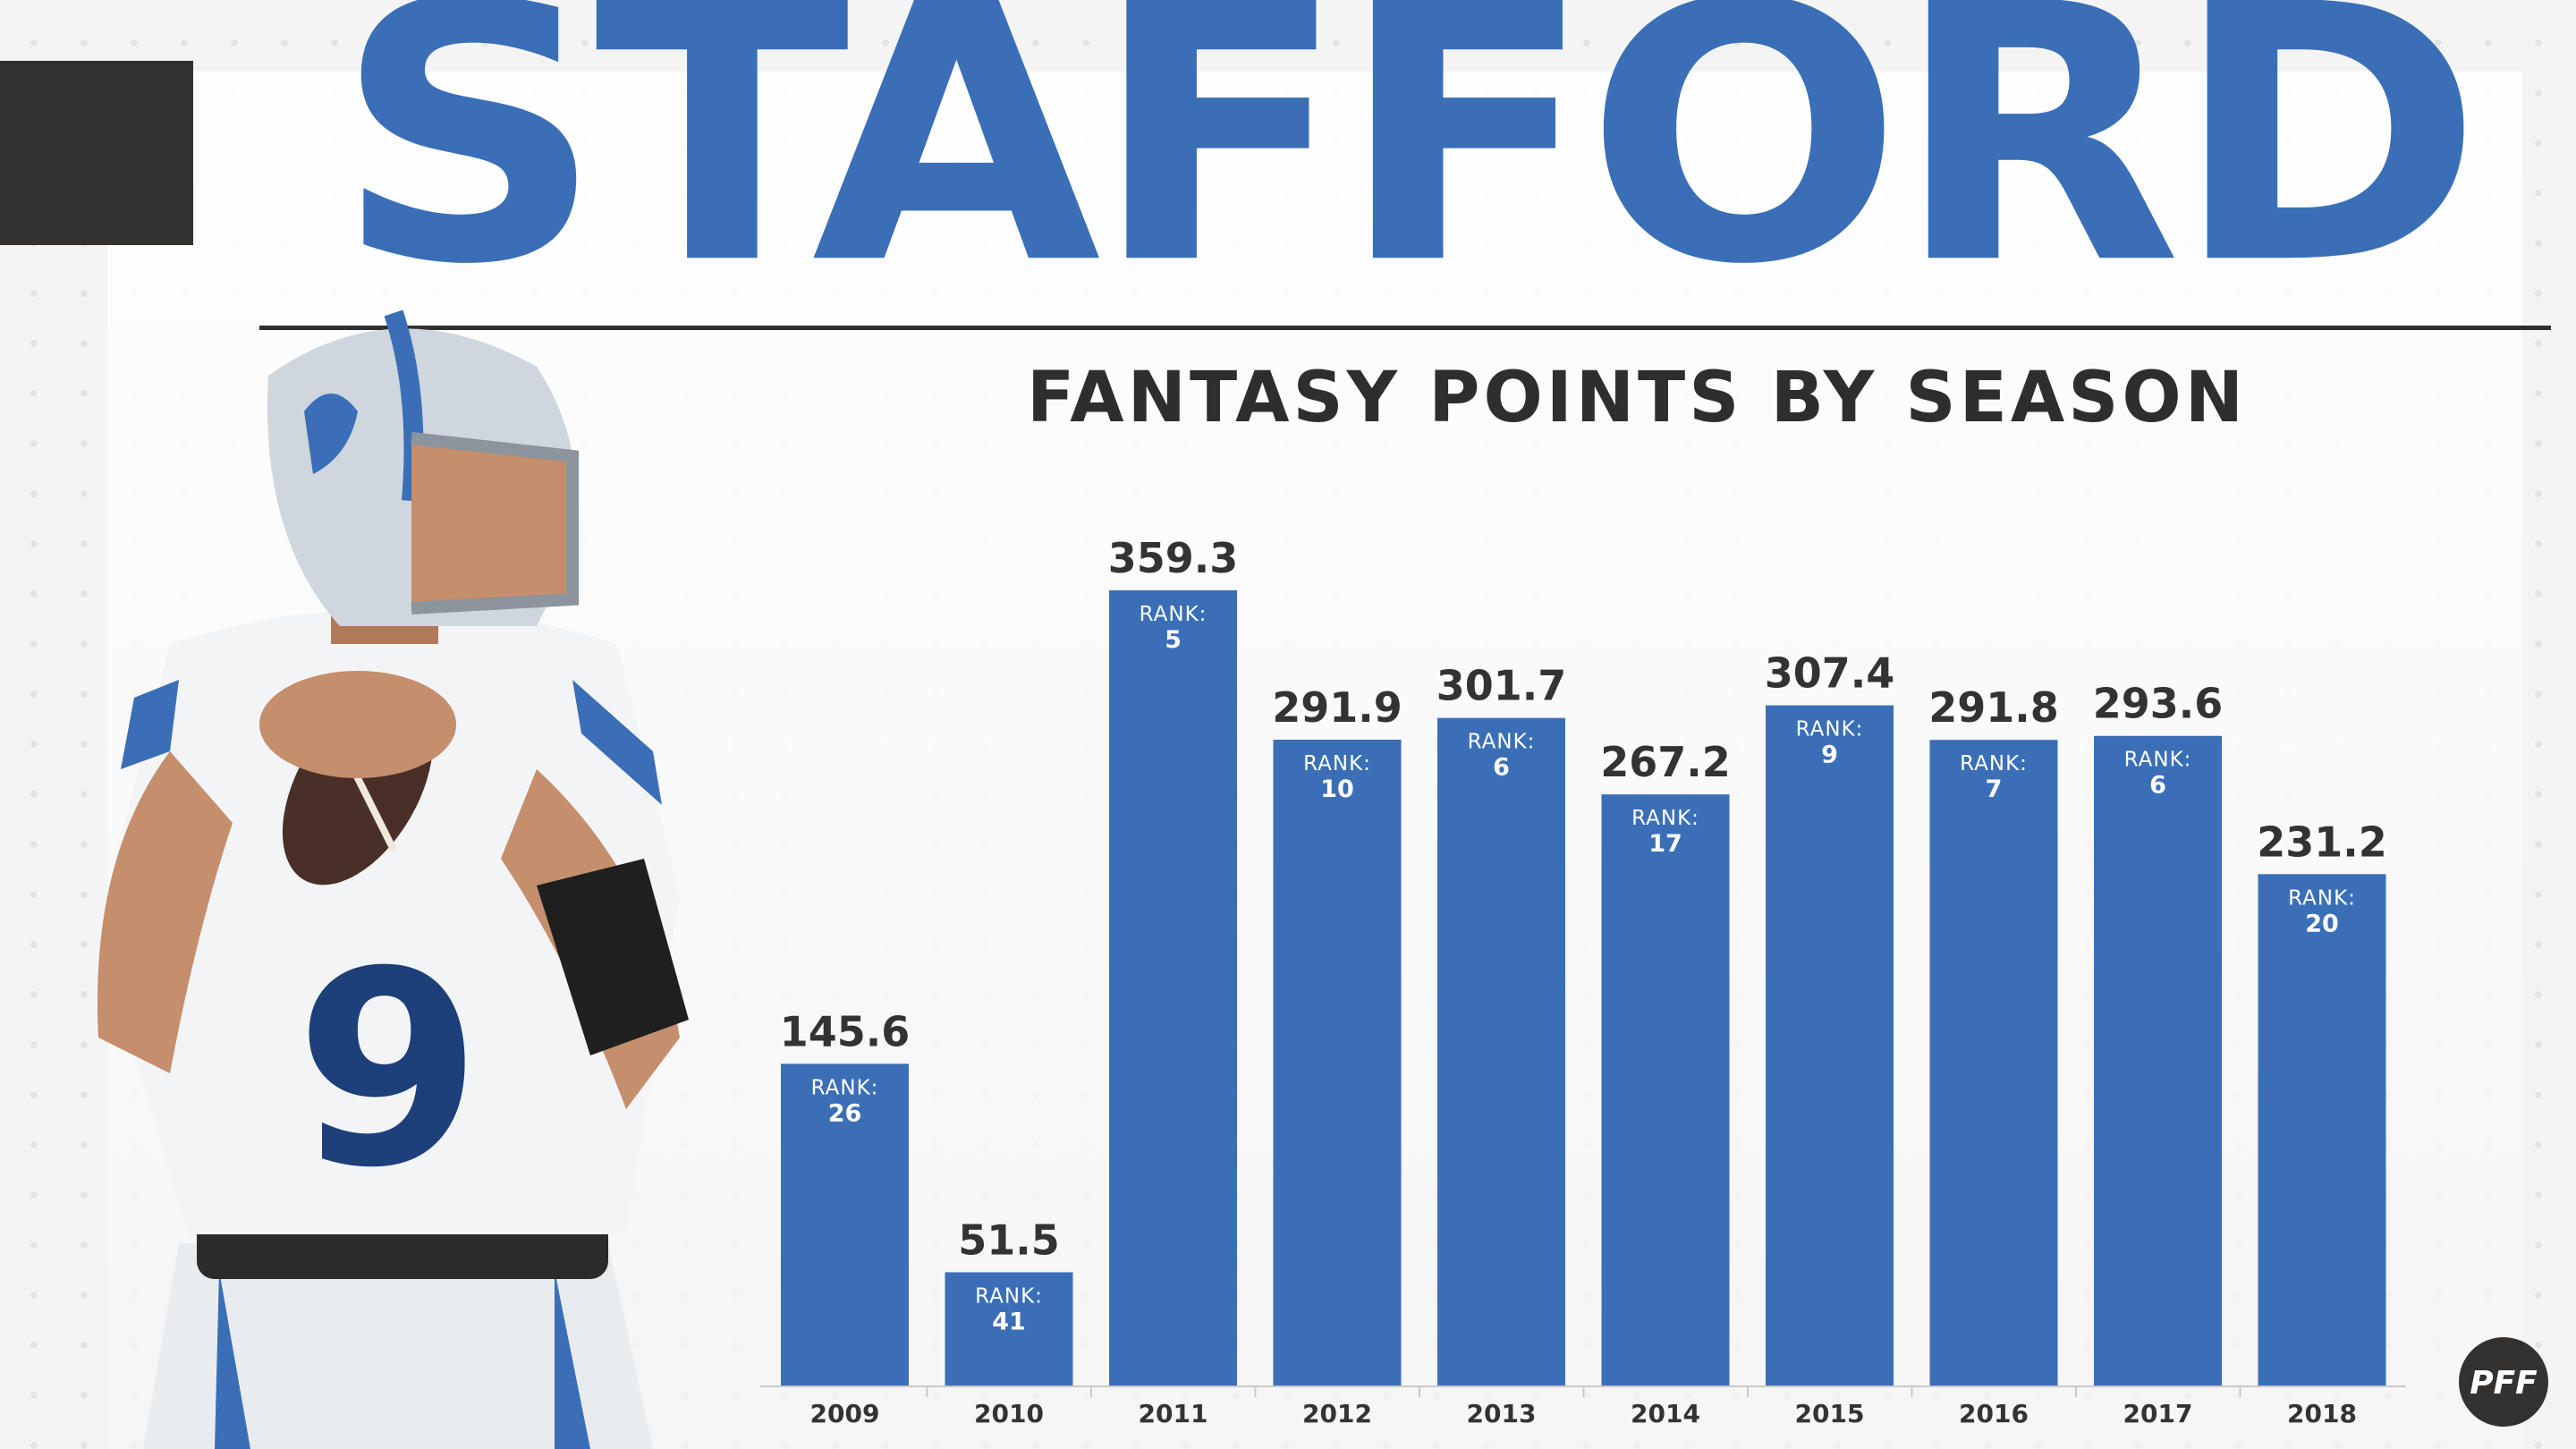 This screenshot has width=2576, height=1449. I want to click on bar-value-label: 301.7, so click(1501, 686).